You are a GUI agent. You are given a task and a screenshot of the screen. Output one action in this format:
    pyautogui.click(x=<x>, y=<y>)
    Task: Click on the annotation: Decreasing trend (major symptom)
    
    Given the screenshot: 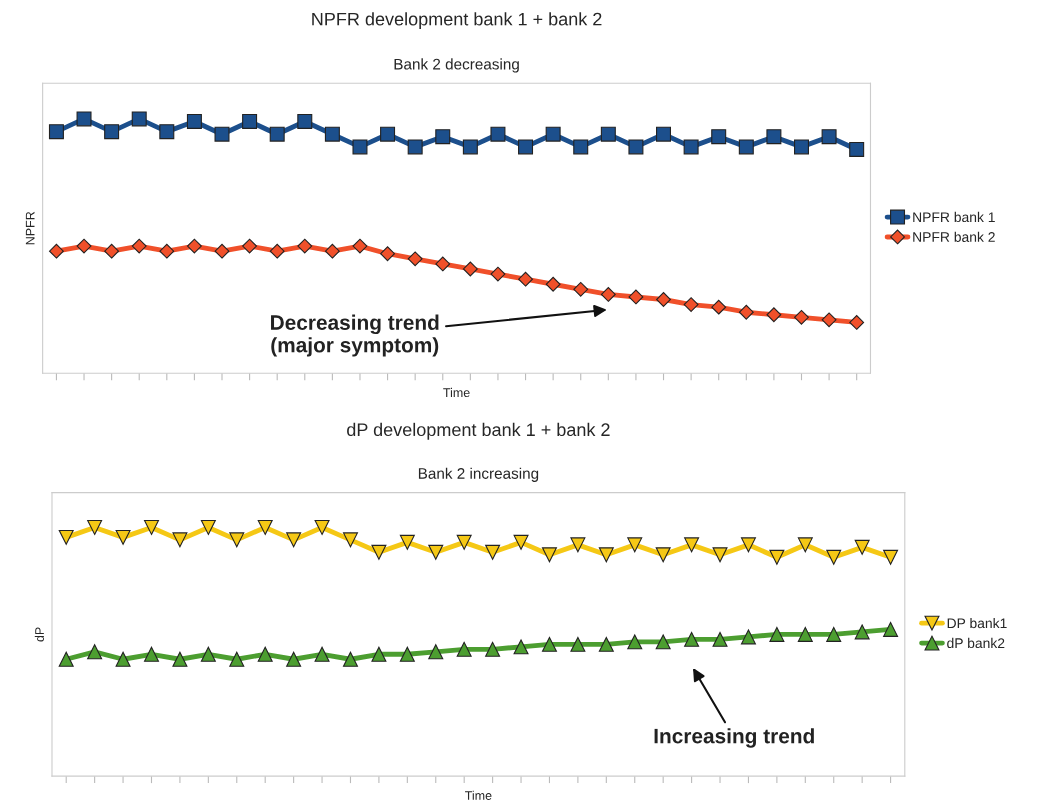 What is the action you would take?
    pyautogui.click(x=355, y=335)
    